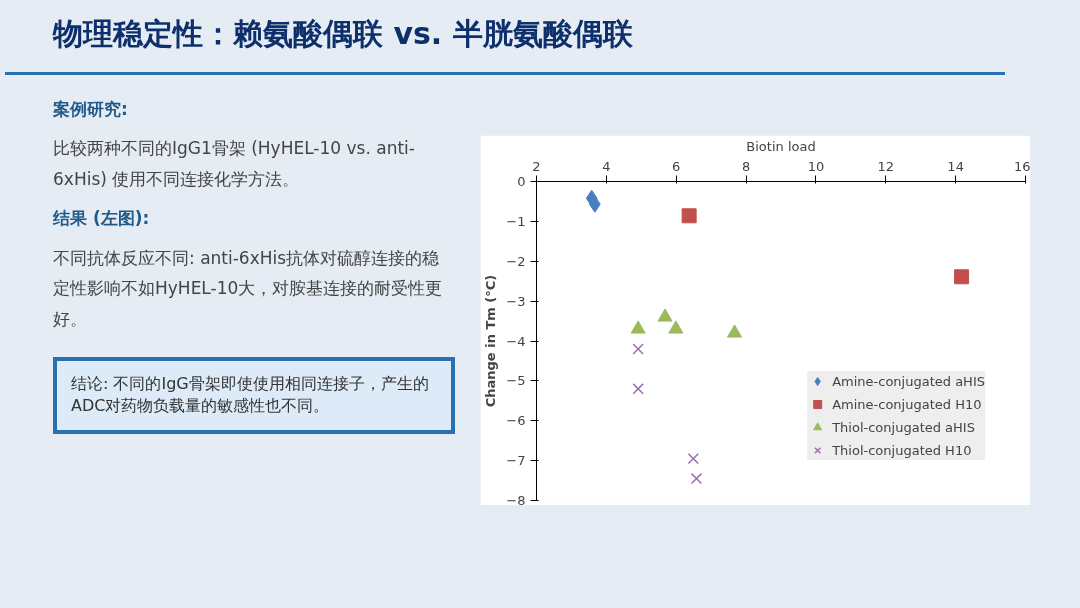 This screenshot has height=608, width=1080. What do you see at coordinates (886, 166) in the screenshot?
I see `x-tick-label: 12` at bounding box center [886, 166].